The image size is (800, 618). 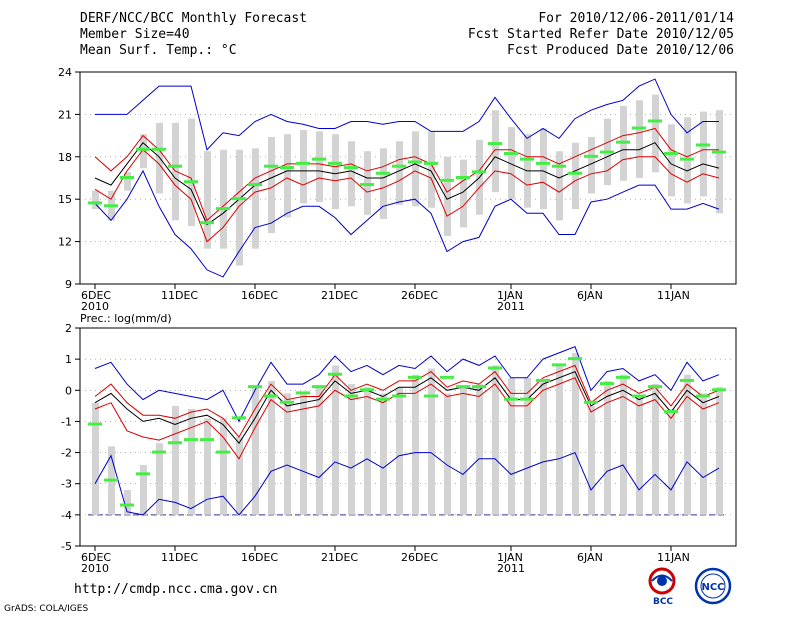 What do you see at coordinates (662, 586) in the screenshot?
I see `bcc-logo-icon: BCC` at bounding box center [662, 586].